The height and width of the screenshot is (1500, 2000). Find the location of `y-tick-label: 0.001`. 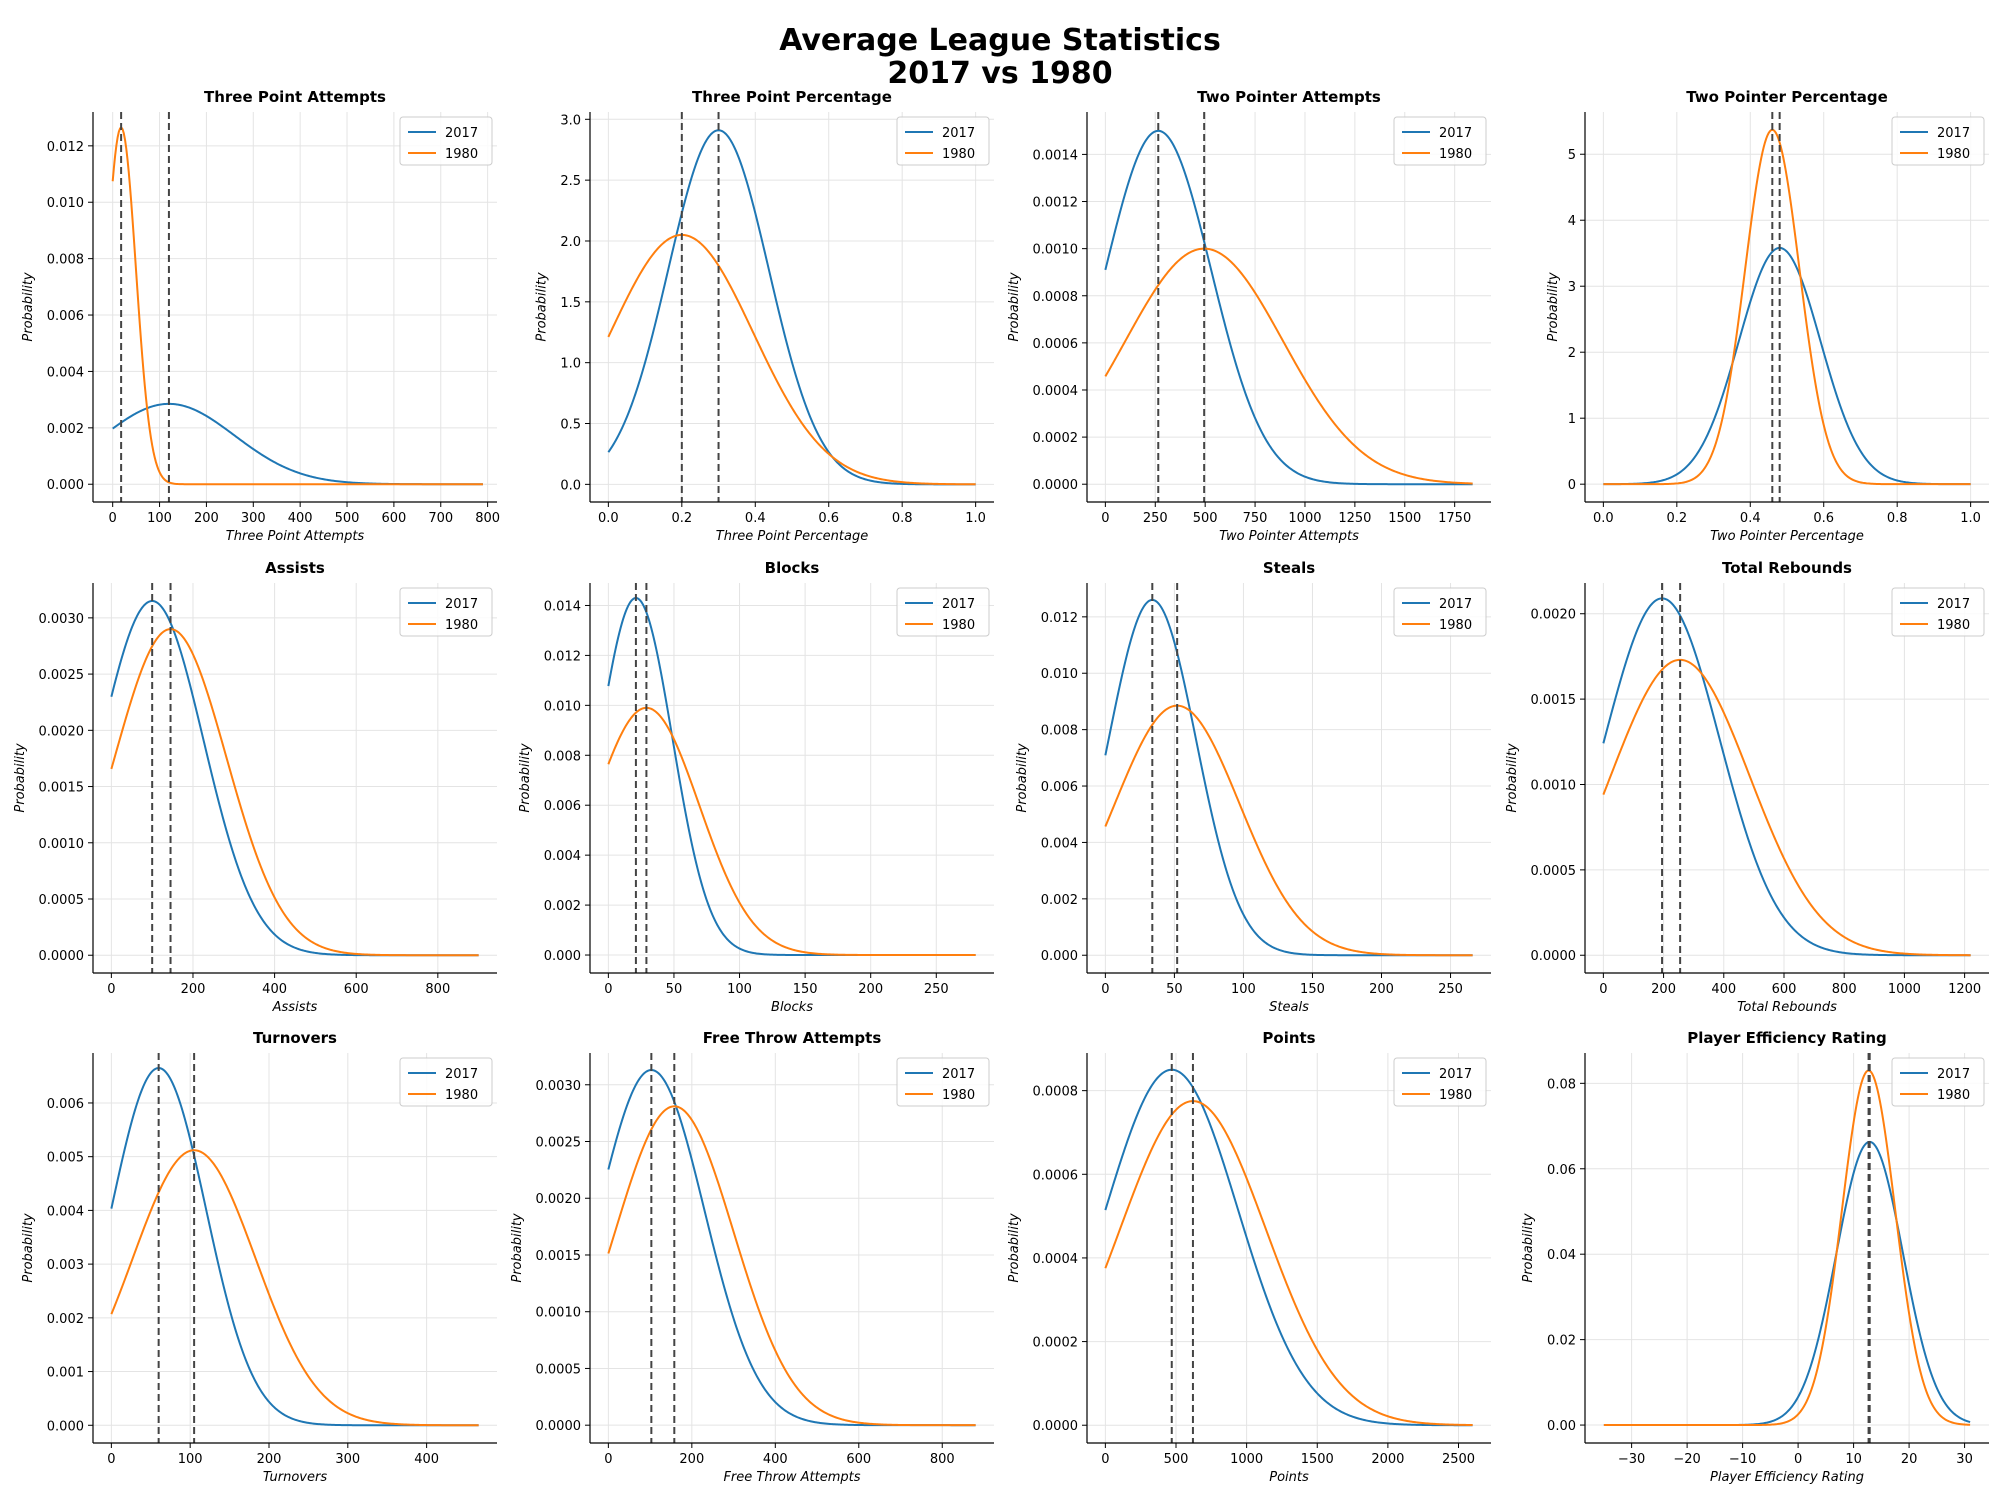

y-tick-label: 0.001 is located at coordinates (65, 1373).